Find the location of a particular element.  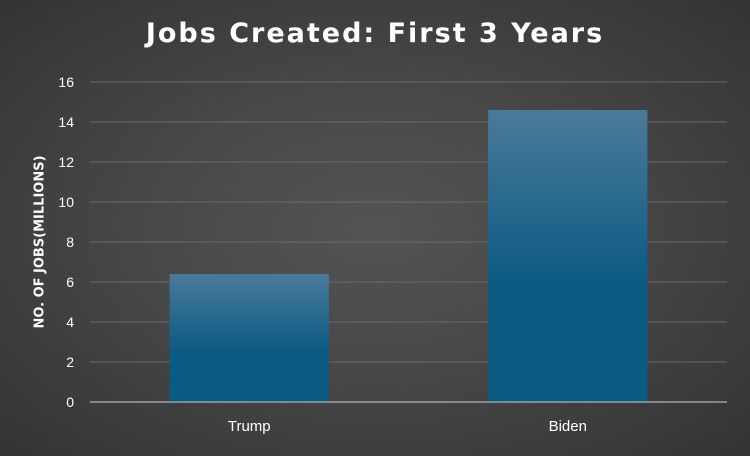

y-tick-label: 0 is located at coordinates (70, 402).